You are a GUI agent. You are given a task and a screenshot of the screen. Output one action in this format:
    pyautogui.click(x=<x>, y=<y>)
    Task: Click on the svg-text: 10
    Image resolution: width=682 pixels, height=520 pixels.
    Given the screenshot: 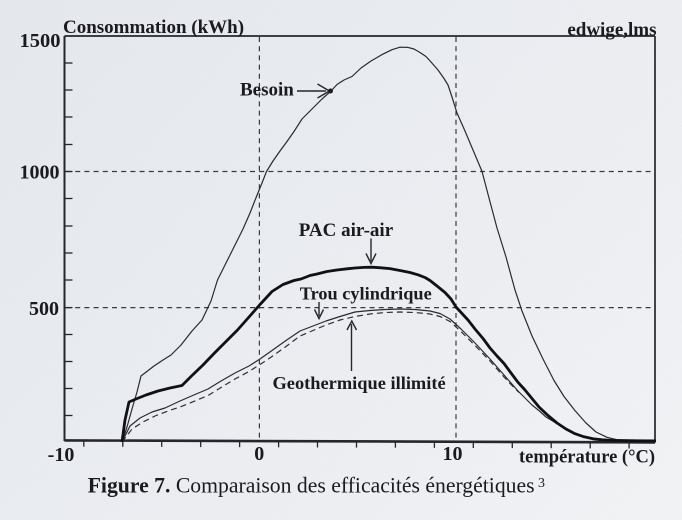 What is the action you would take?
    pyautogui.click(x=453, y=454)
    